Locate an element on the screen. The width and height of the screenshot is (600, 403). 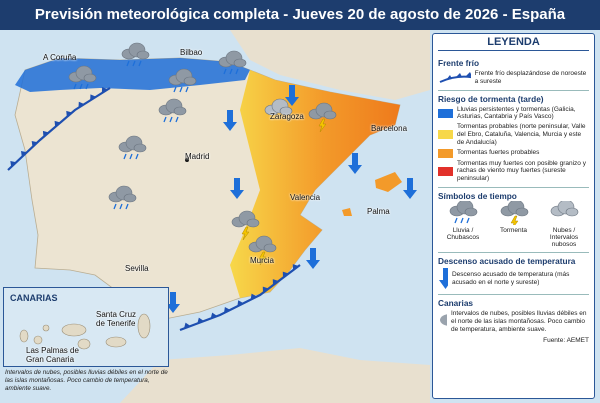
cloud-symbol is located at coordinates (443, 319).